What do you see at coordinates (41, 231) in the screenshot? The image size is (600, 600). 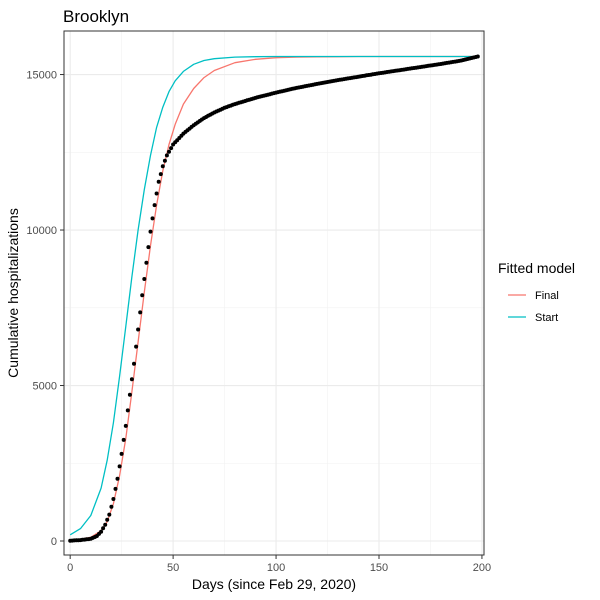 I see `y-tick-label: 10000` at bounding box center [41, 231].